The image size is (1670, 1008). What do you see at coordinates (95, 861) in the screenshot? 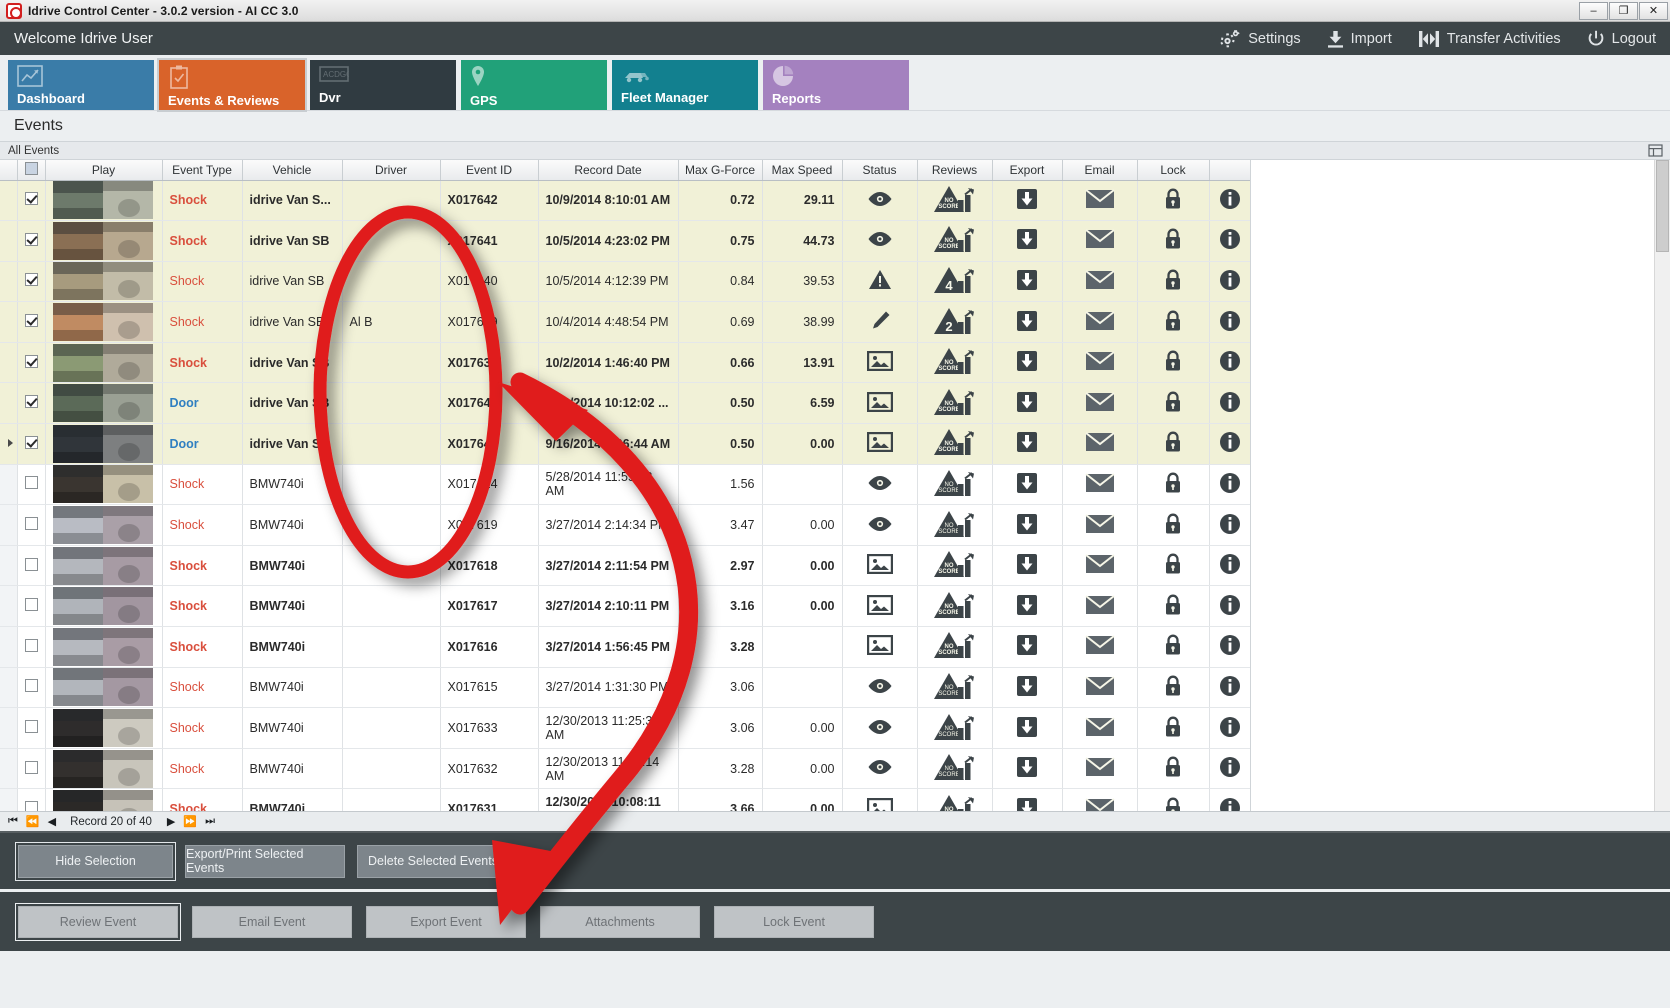
I see `hide-selection-button: Hide Selection` at bounding box center [95, 861].